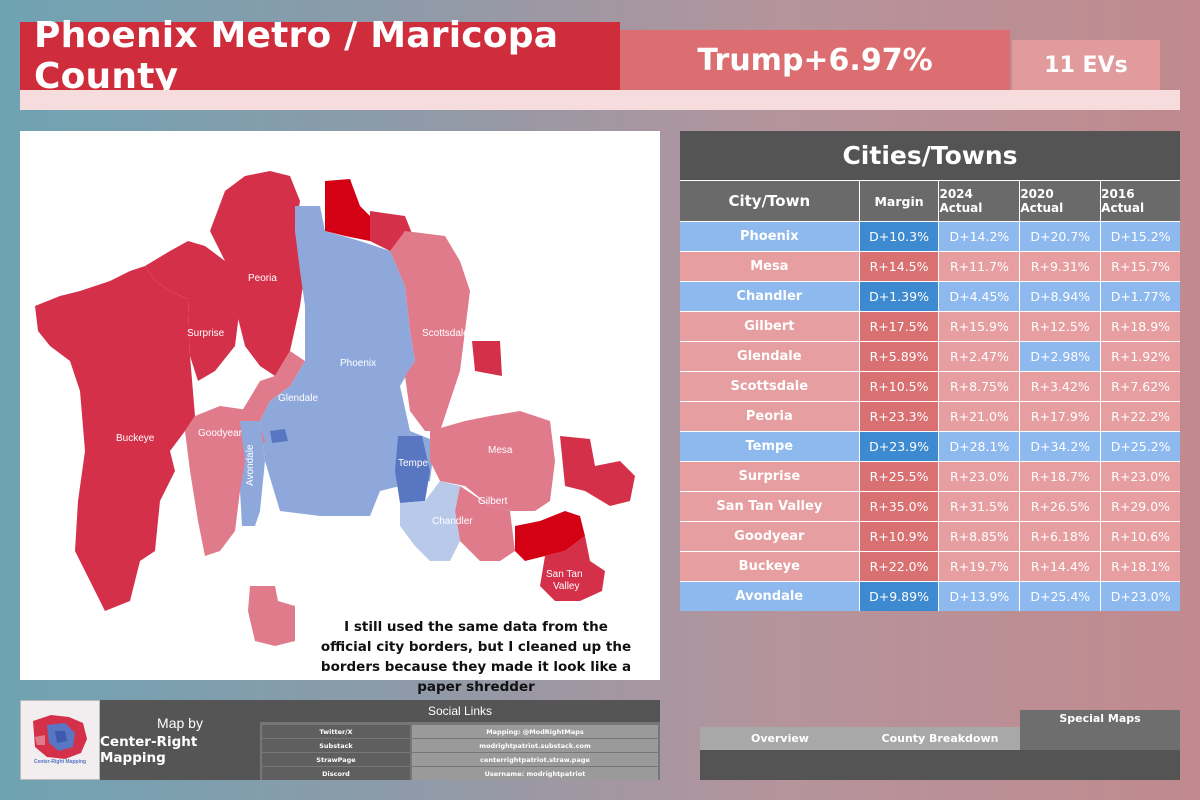 The image size is (1200, 800). What do you see at coordinates (452, 521) in the screenshot?
I see `label-chandler: Chandler` at bounding box center [452, 521].